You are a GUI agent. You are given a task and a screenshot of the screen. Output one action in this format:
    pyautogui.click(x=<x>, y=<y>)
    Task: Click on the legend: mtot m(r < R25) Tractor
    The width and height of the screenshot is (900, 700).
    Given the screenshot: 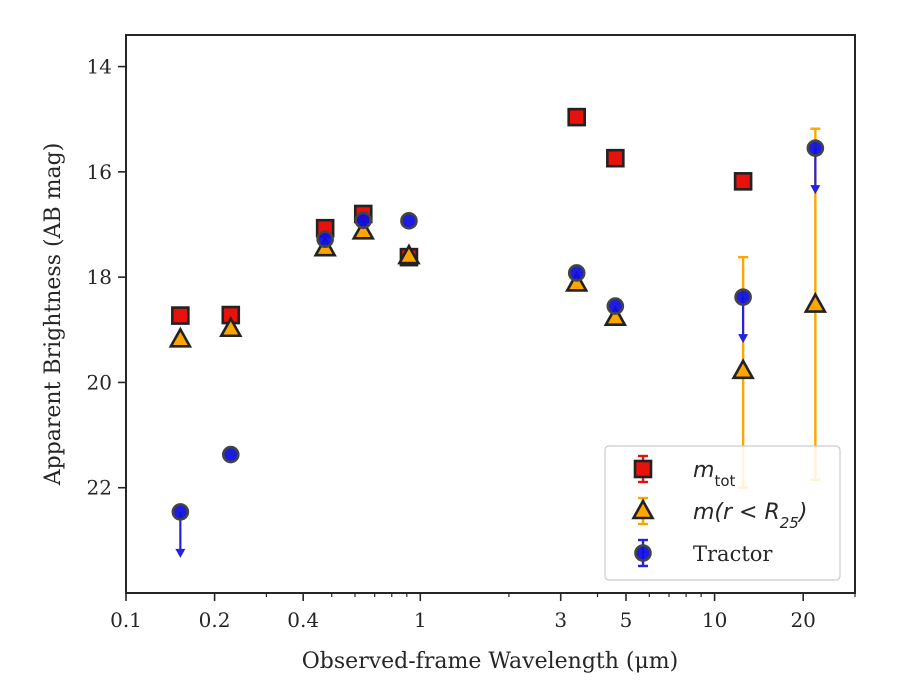 What is the action you would take?
    pyautogui.click(x=722, y=513)
    